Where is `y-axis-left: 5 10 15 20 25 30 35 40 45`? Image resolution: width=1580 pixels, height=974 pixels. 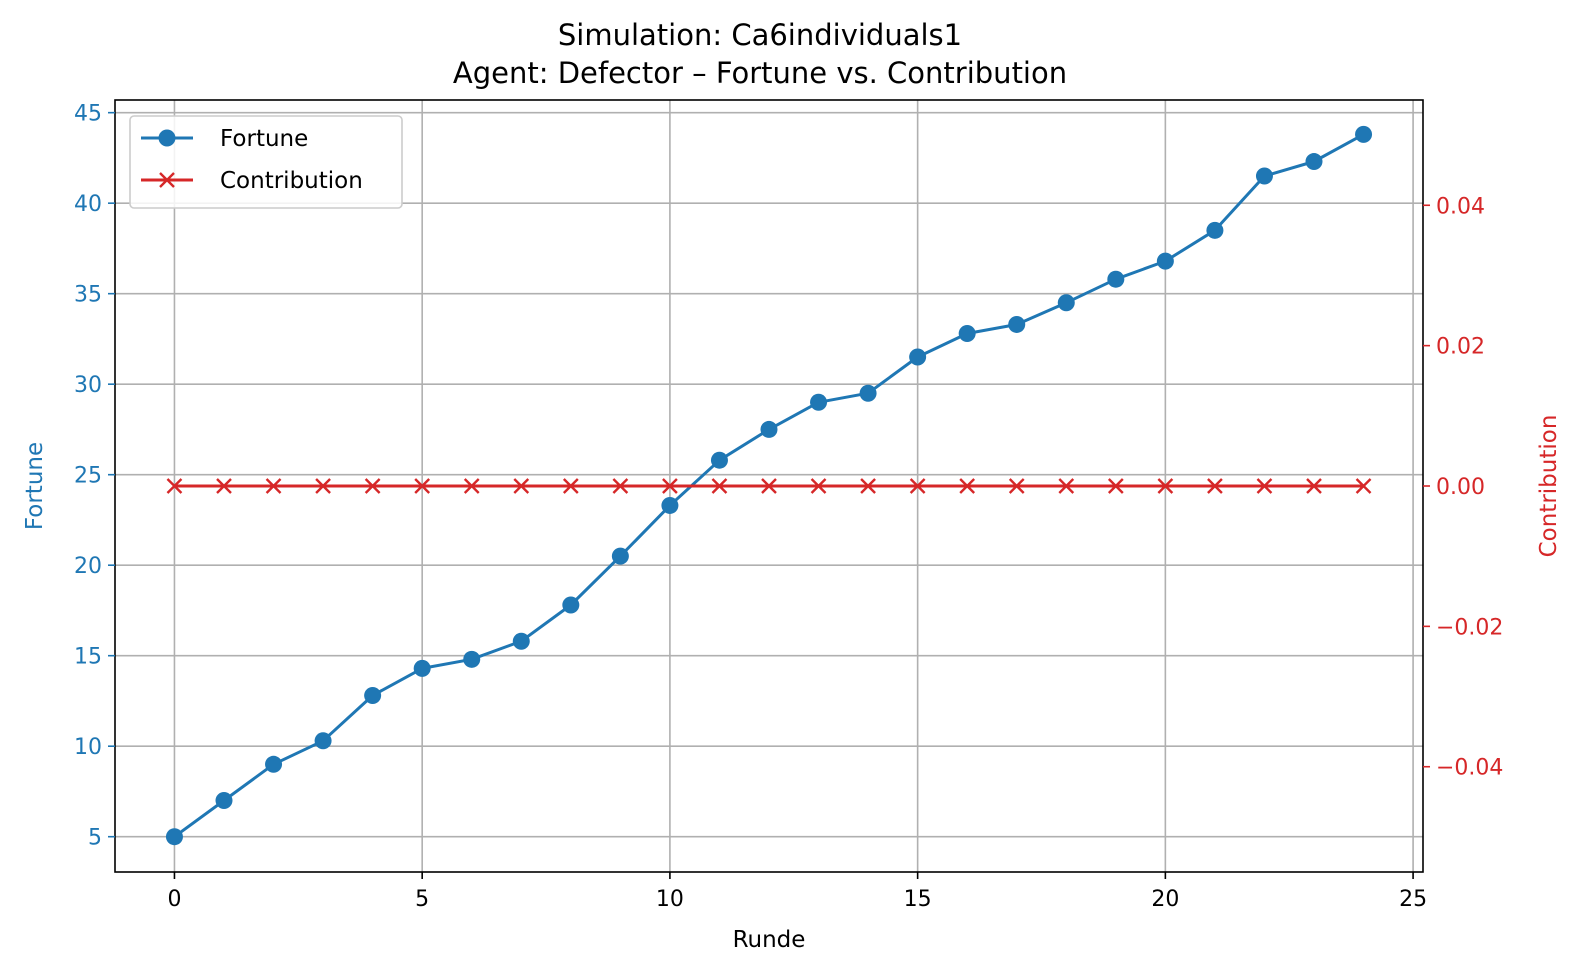 y-axis-left: 5 10 15 20 25 30 35 40 45 is located at coordinates (94, 476).